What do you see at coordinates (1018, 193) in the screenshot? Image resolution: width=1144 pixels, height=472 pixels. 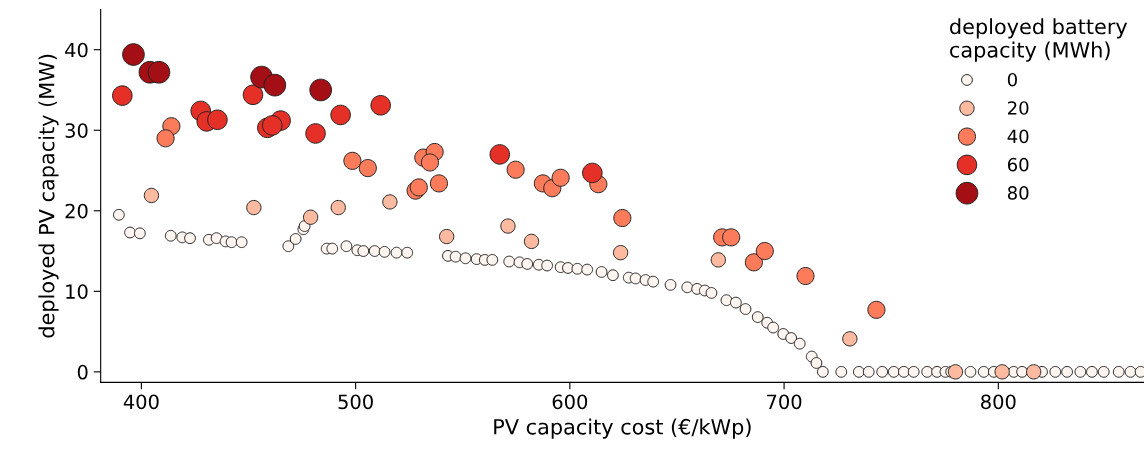 I see `legend-label: 80` at bounding box center [1018, 193].